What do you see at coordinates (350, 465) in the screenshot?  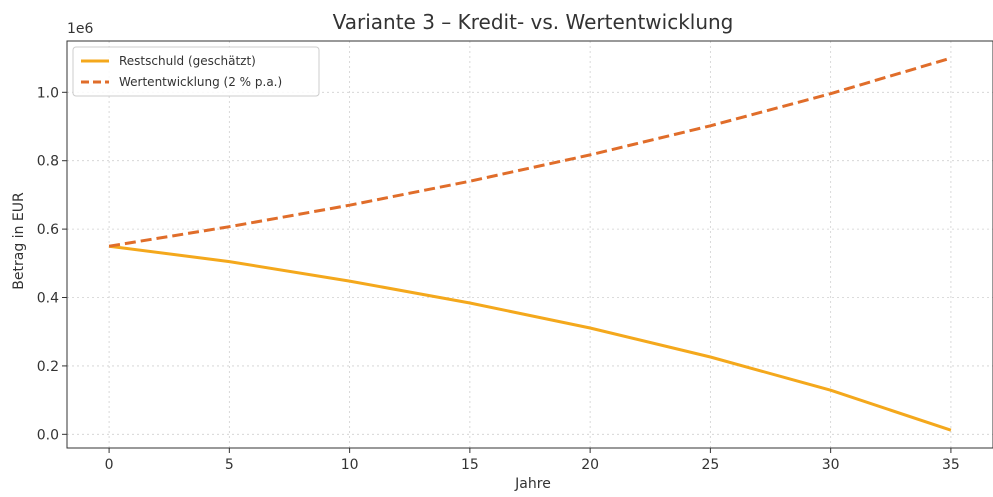 I see `x-tick-label: 10` at bounding box center [350, 465].